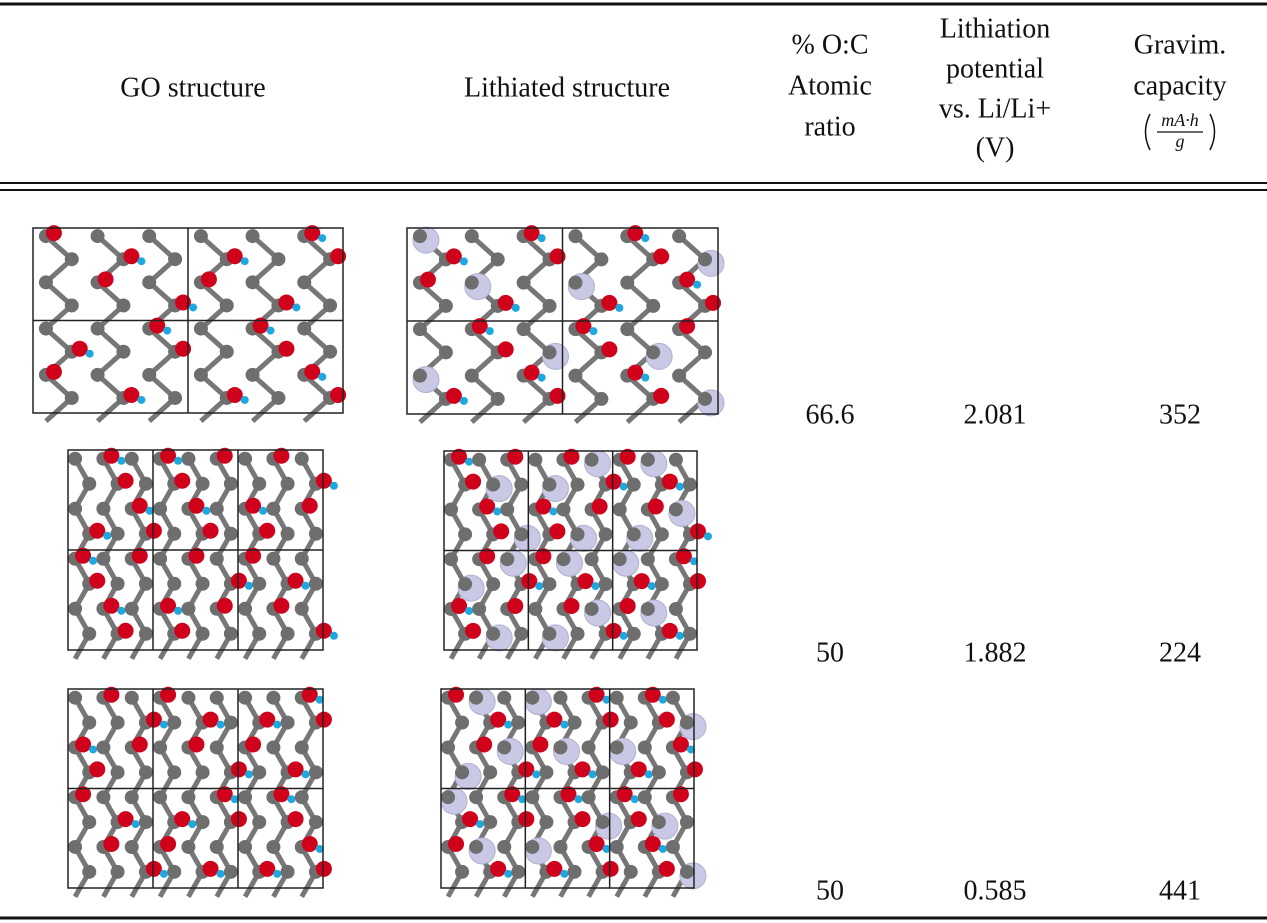  I want to click on header-cell: potential, so click(995, 68).